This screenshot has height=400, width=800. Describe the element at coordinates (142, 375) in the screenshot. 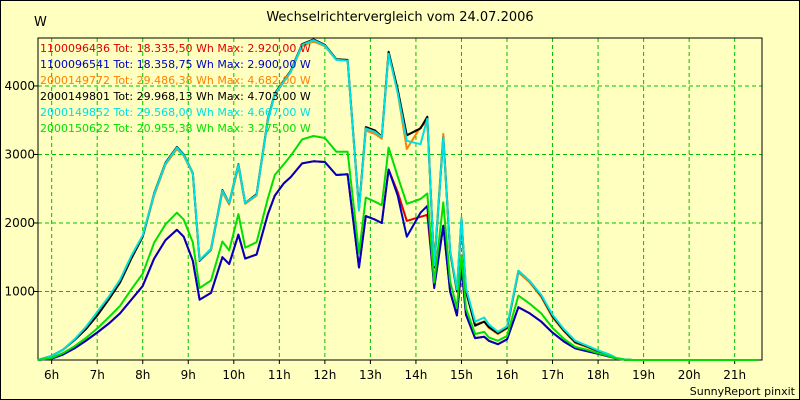

I see `x-tick-label-2: 8h` at that location.